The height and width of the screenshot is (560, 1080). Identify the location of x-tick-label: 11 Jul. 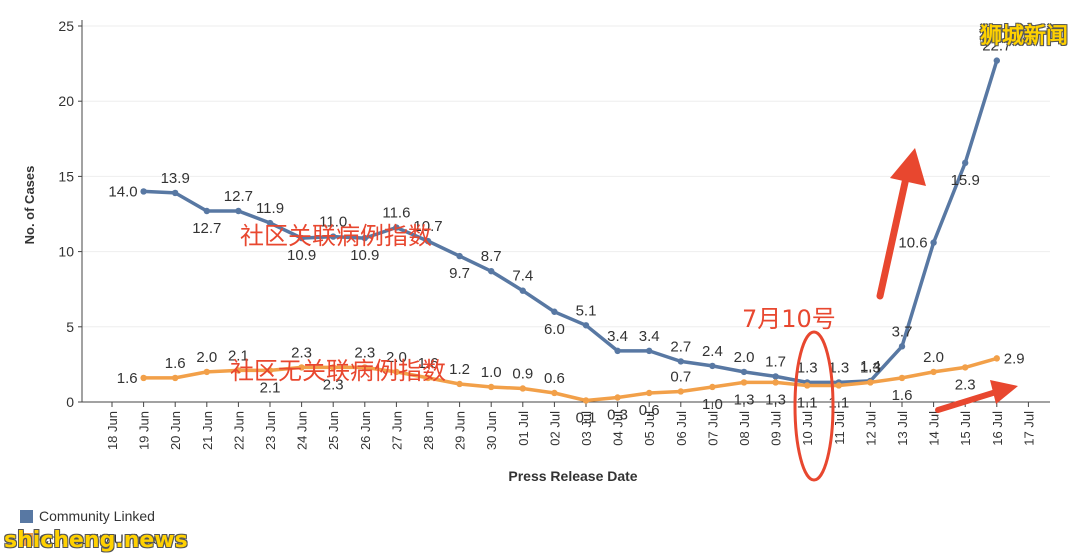
(839, 428).